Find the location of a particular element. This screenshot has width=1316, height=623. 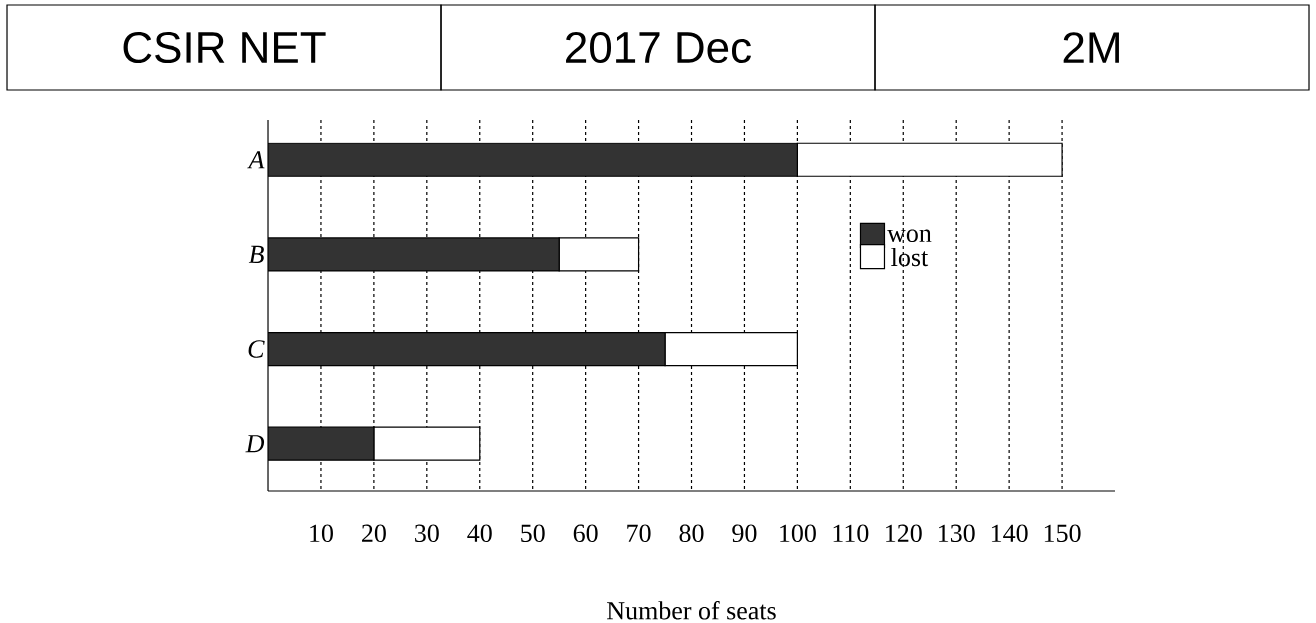

x-tick-label: 130 is located at coordinates (956, 533).